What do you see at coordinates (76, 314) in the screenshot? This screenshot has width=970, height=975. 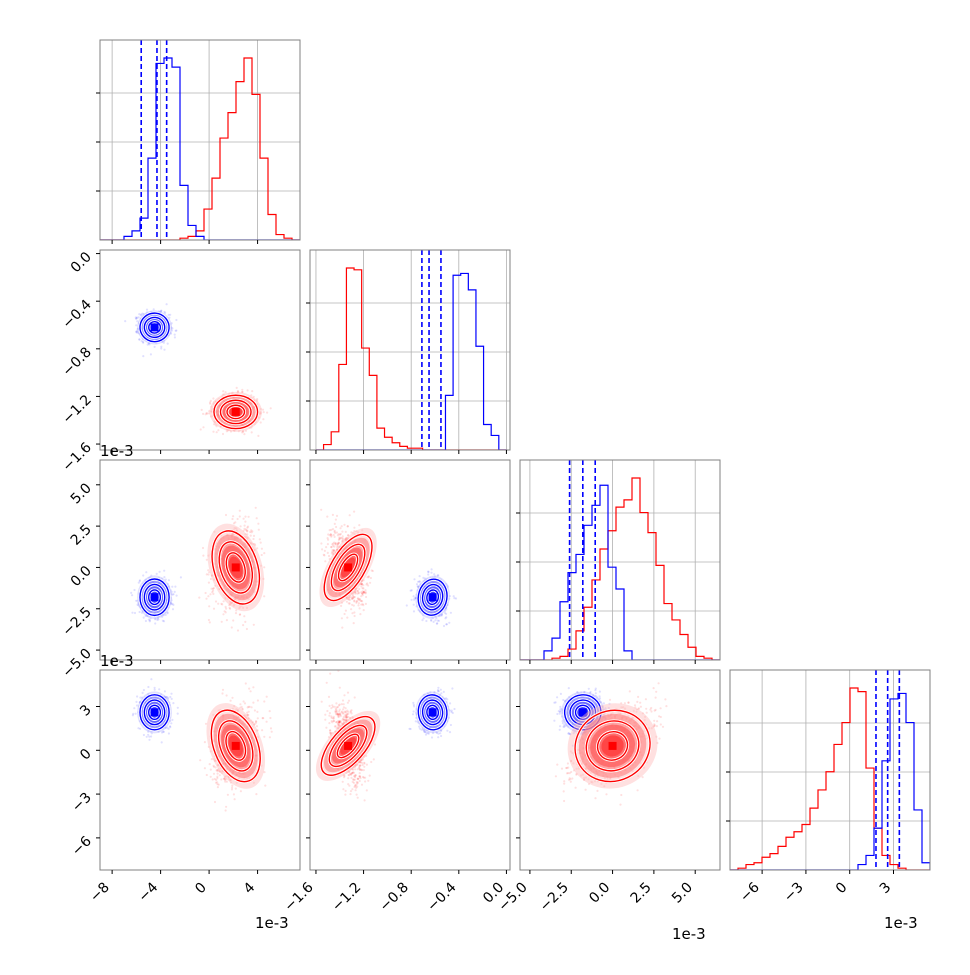 I see `y-tick-label: −0.4` at bounding box center [76, 314].